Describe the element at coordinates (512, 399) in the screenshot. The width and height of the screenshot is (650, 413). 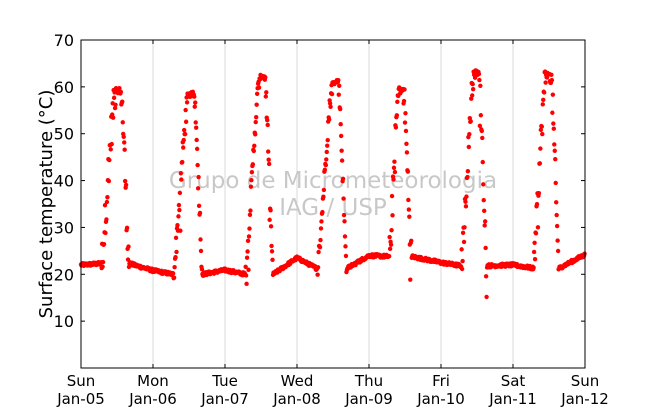
I see `x-tick-date-label: Jan-11` at that location.